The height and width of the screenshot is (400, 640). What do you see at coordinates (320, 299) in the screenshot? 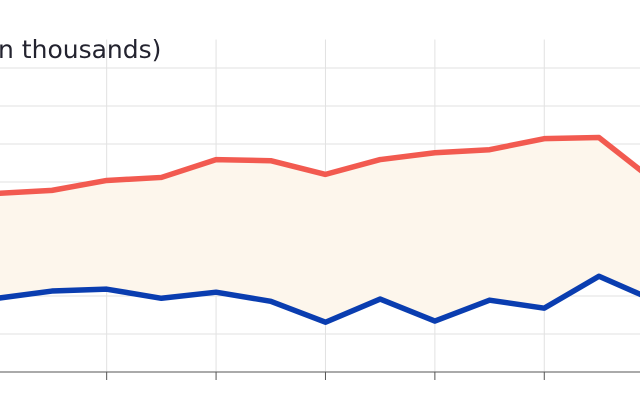
I see `line-series` at bounding box center [320, 299].